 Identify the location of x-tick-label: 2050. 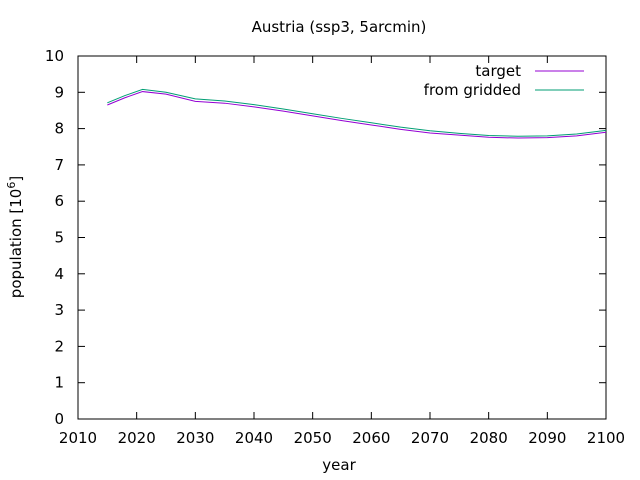
(313, 438).